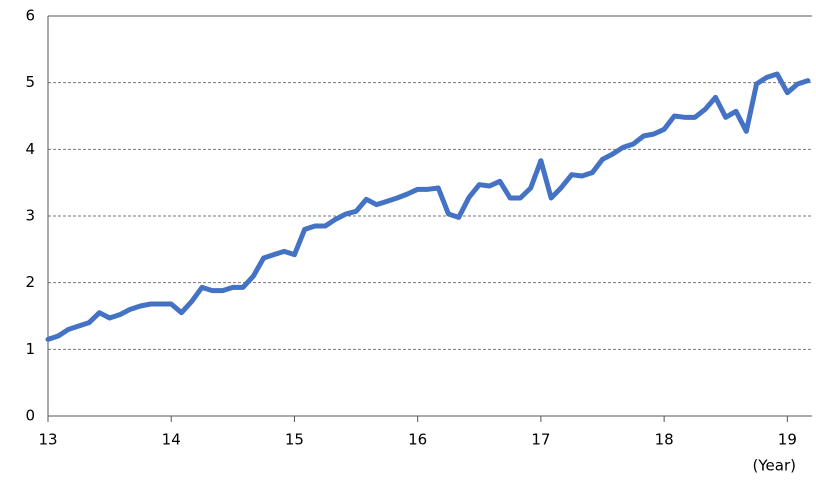 Image resolution: width=816 pixels, height=482 pixels. I want to click on x-tick-label: 15, so click(294, 440).